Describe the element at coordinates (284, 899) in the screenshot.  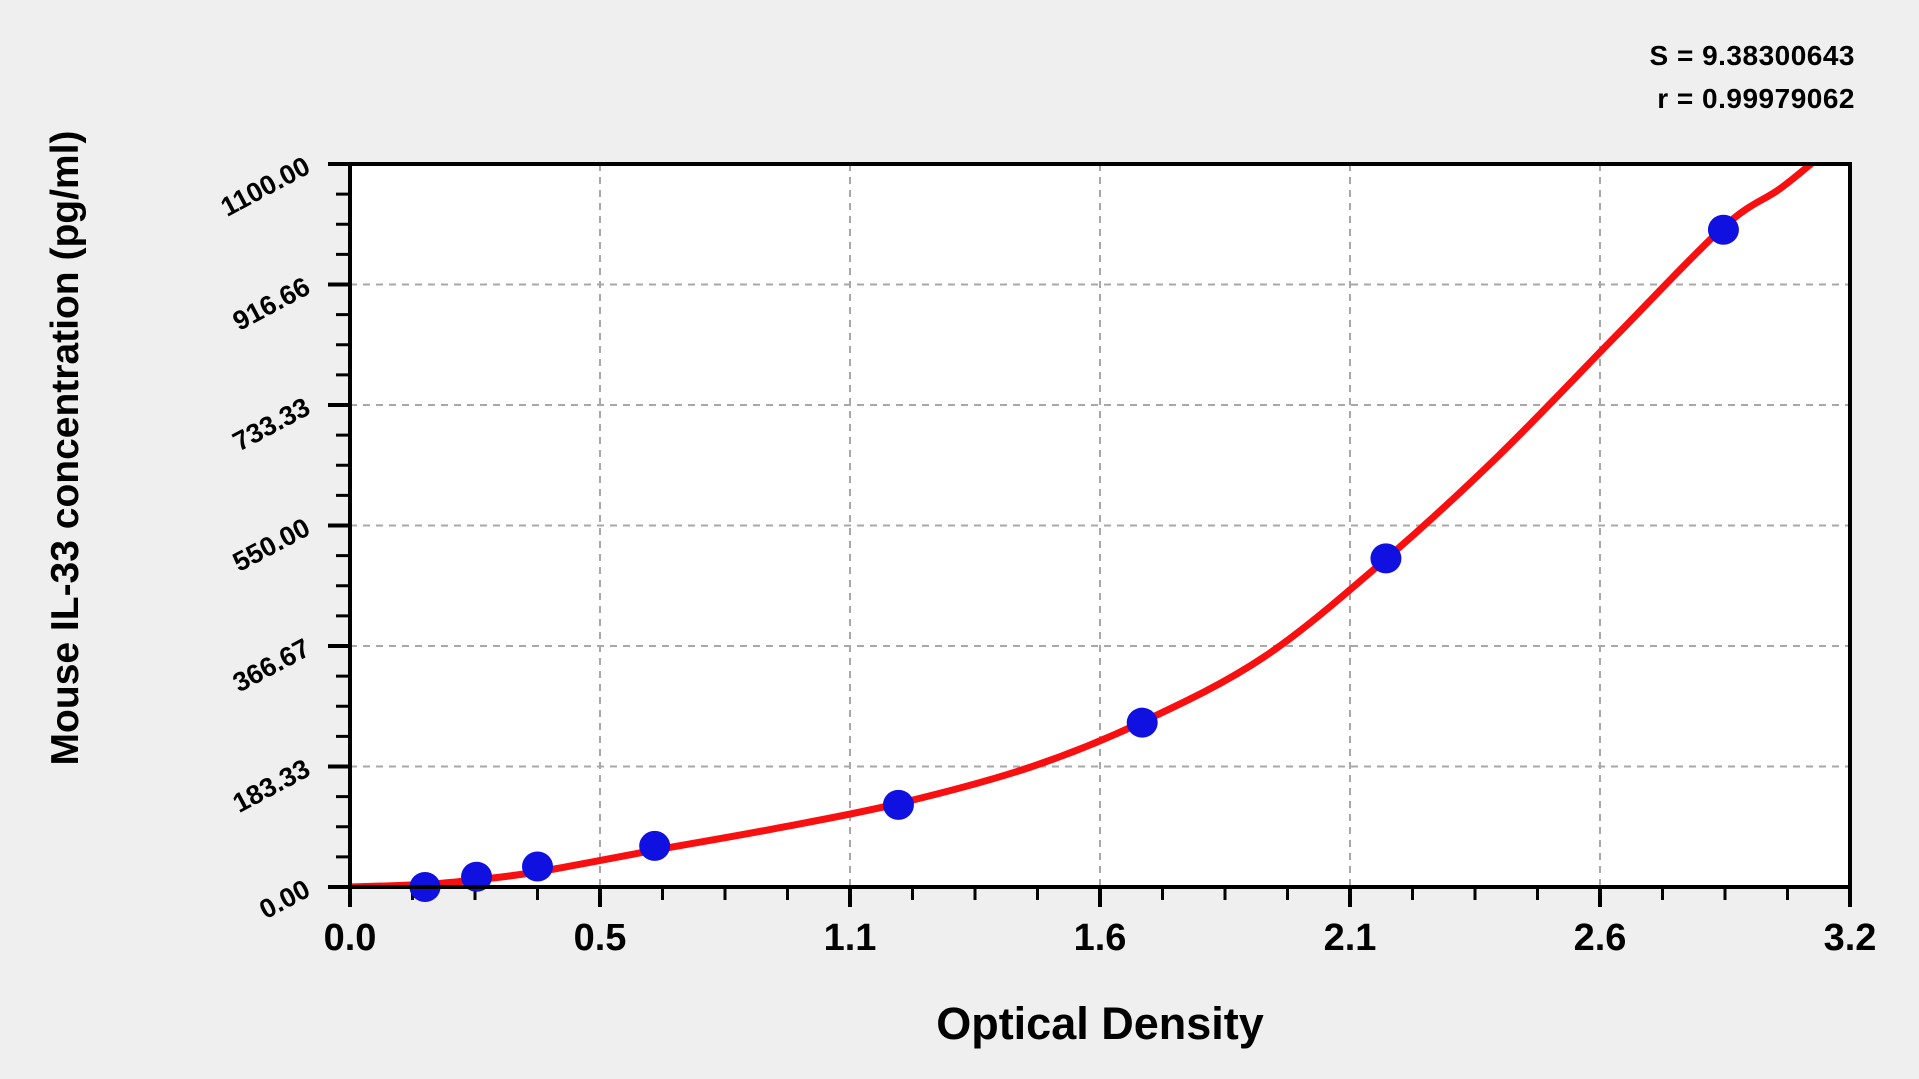
I see `svg-text: 0.00` at that location.